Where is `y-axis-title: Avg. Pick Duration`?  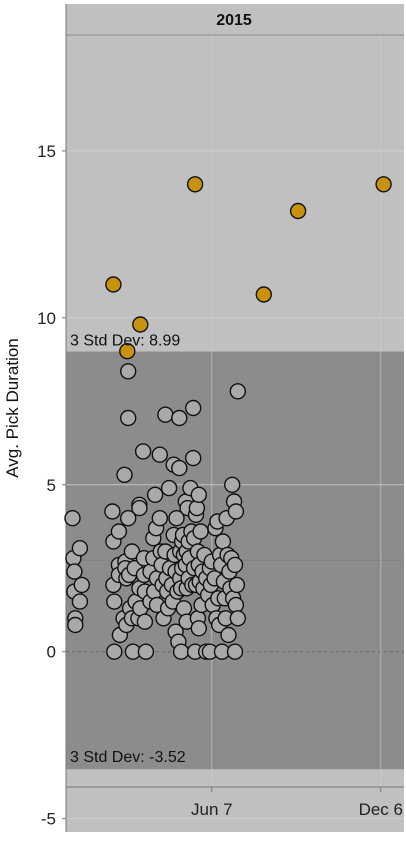 y-axis-title: Avg. Pick Duration is located at coordinates (12, 408).